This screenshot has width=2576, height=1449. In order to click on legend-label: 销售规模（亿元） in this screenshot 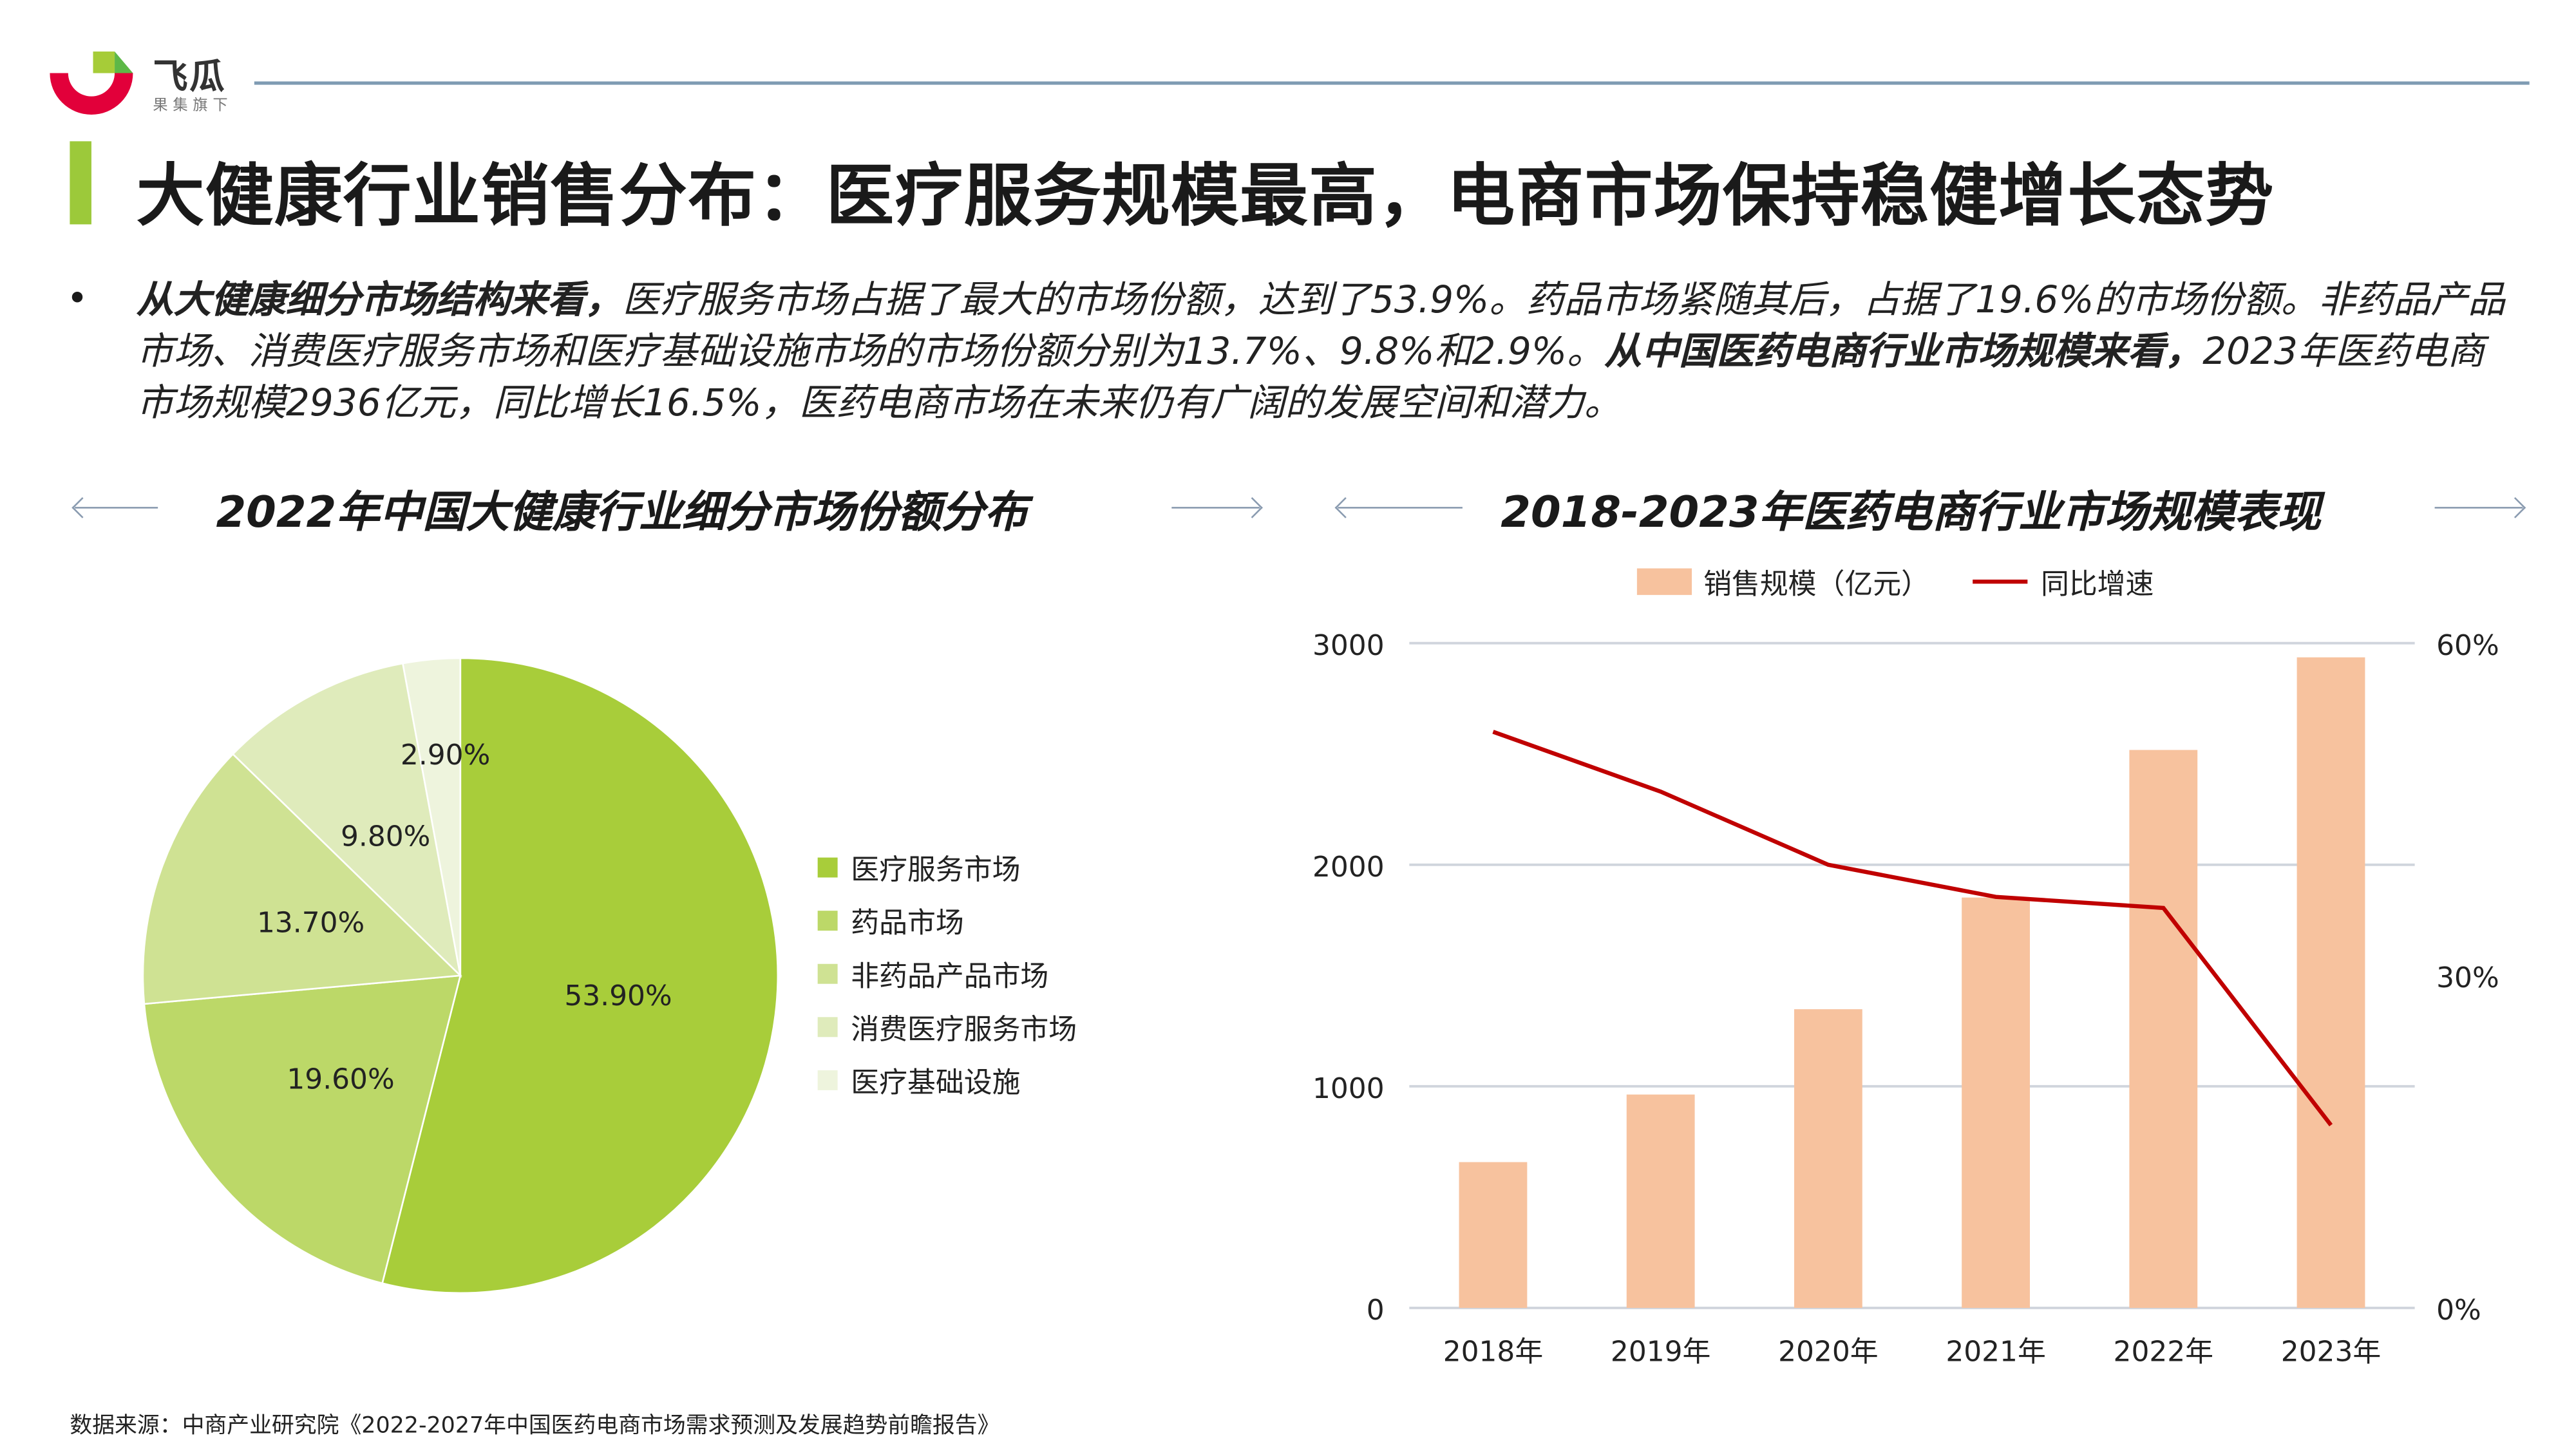, I will do `click(1816, 583)`.